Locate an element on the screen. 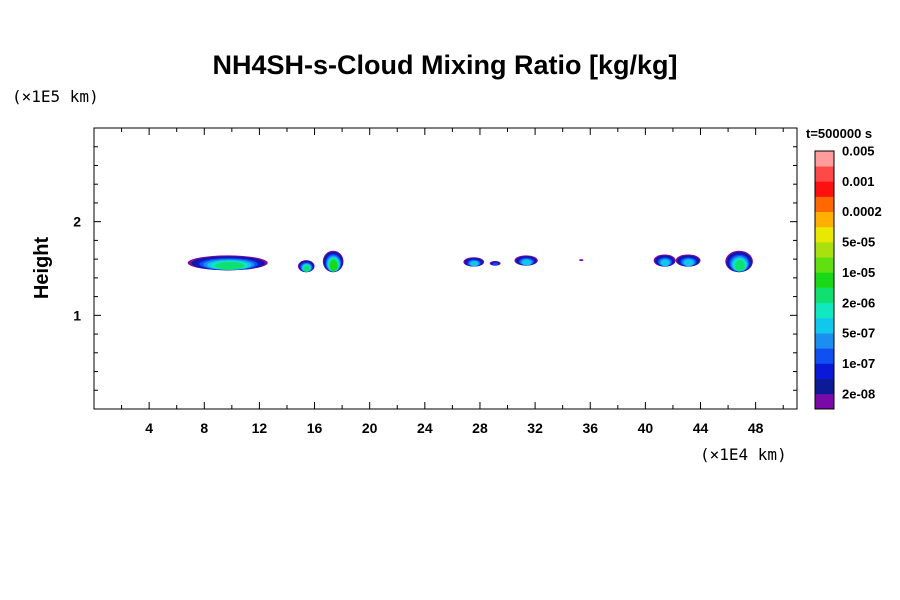  x-tick-label: 32 is located at coordinates (535, 428).